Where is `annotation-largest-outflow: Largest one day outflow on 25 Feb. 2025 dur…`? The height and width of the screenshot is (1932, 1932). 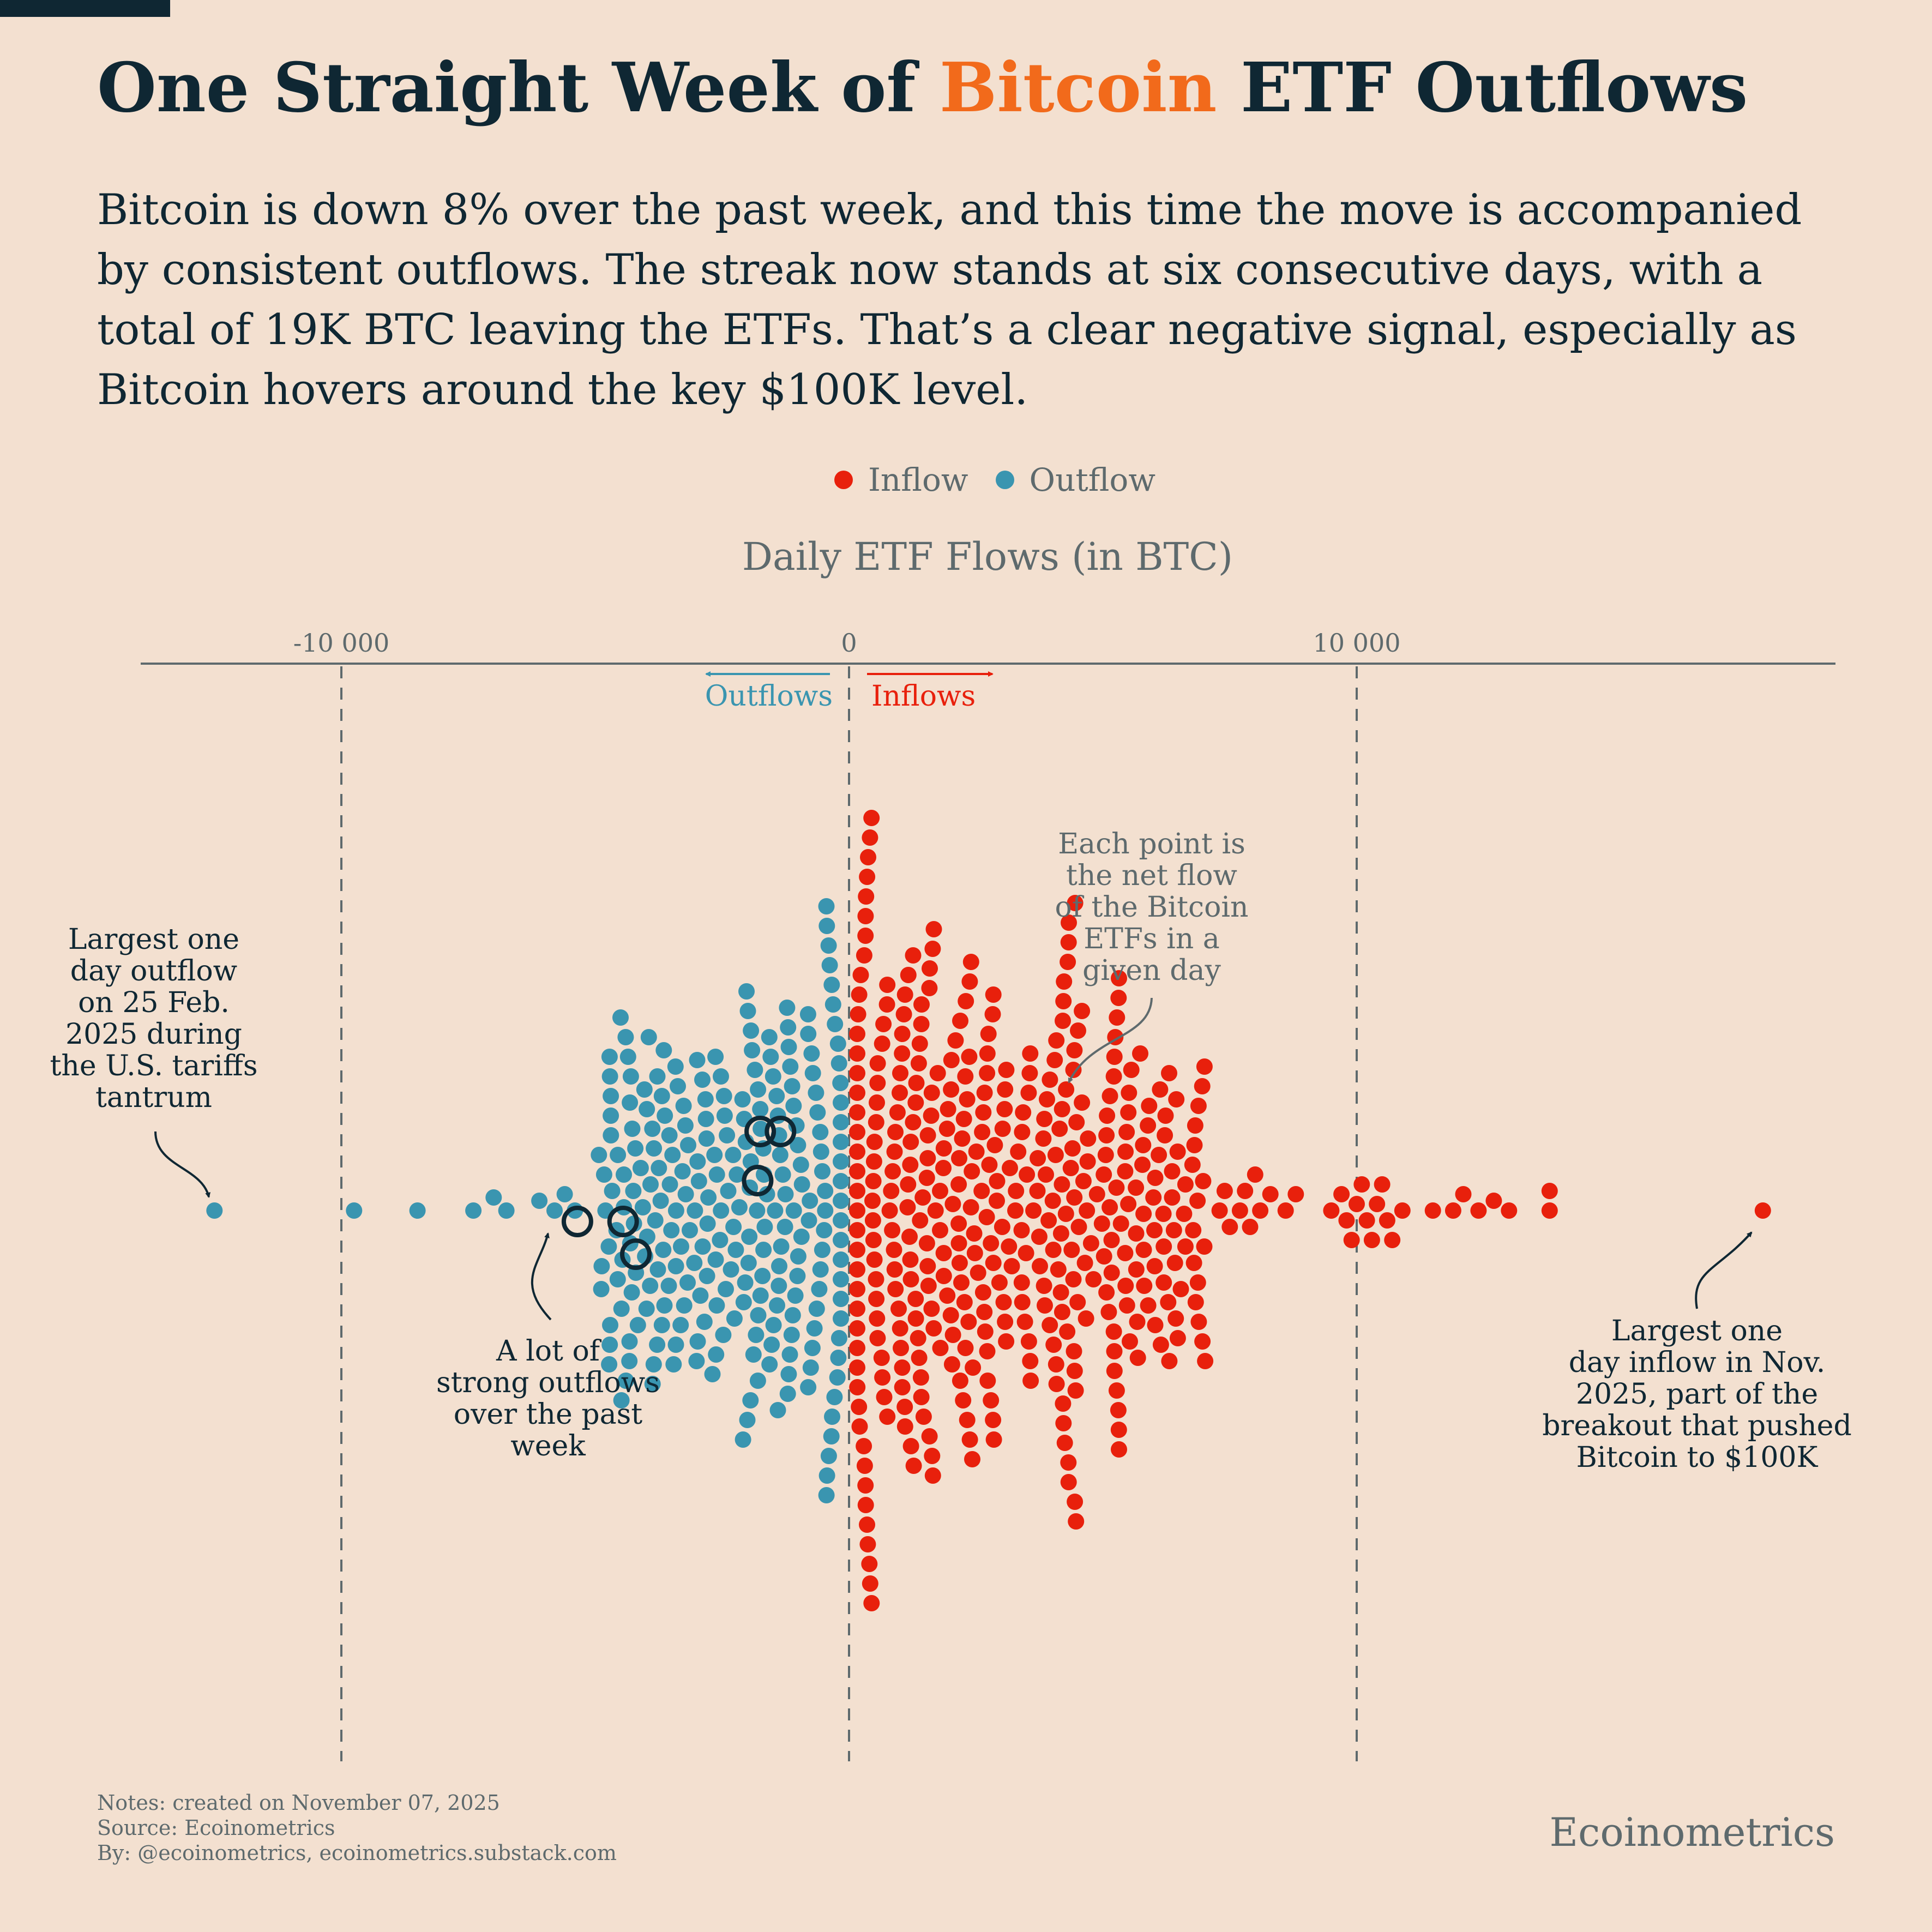 annotation-largest-outflow: Largest one day outflow on 25 Feb. 2025 dur… is located at coordinates (154, 1060).